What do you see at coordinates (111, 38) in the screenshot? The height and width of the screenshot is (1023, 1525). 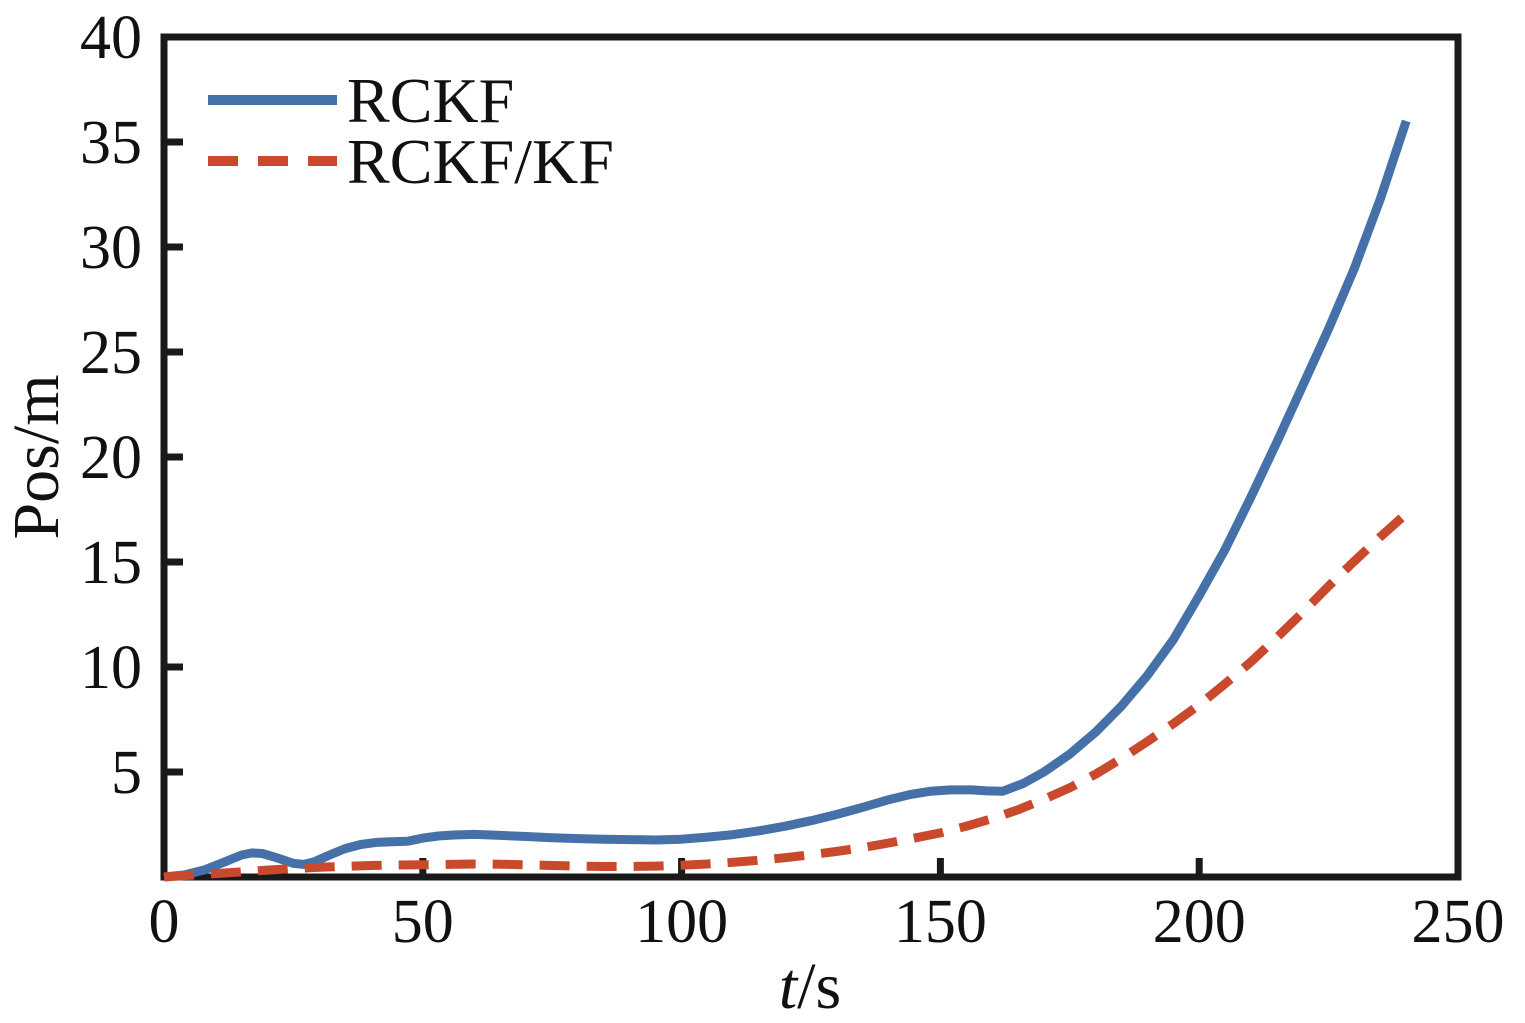 I see `y-tick-label: 40` at bounding box center [111, 38].